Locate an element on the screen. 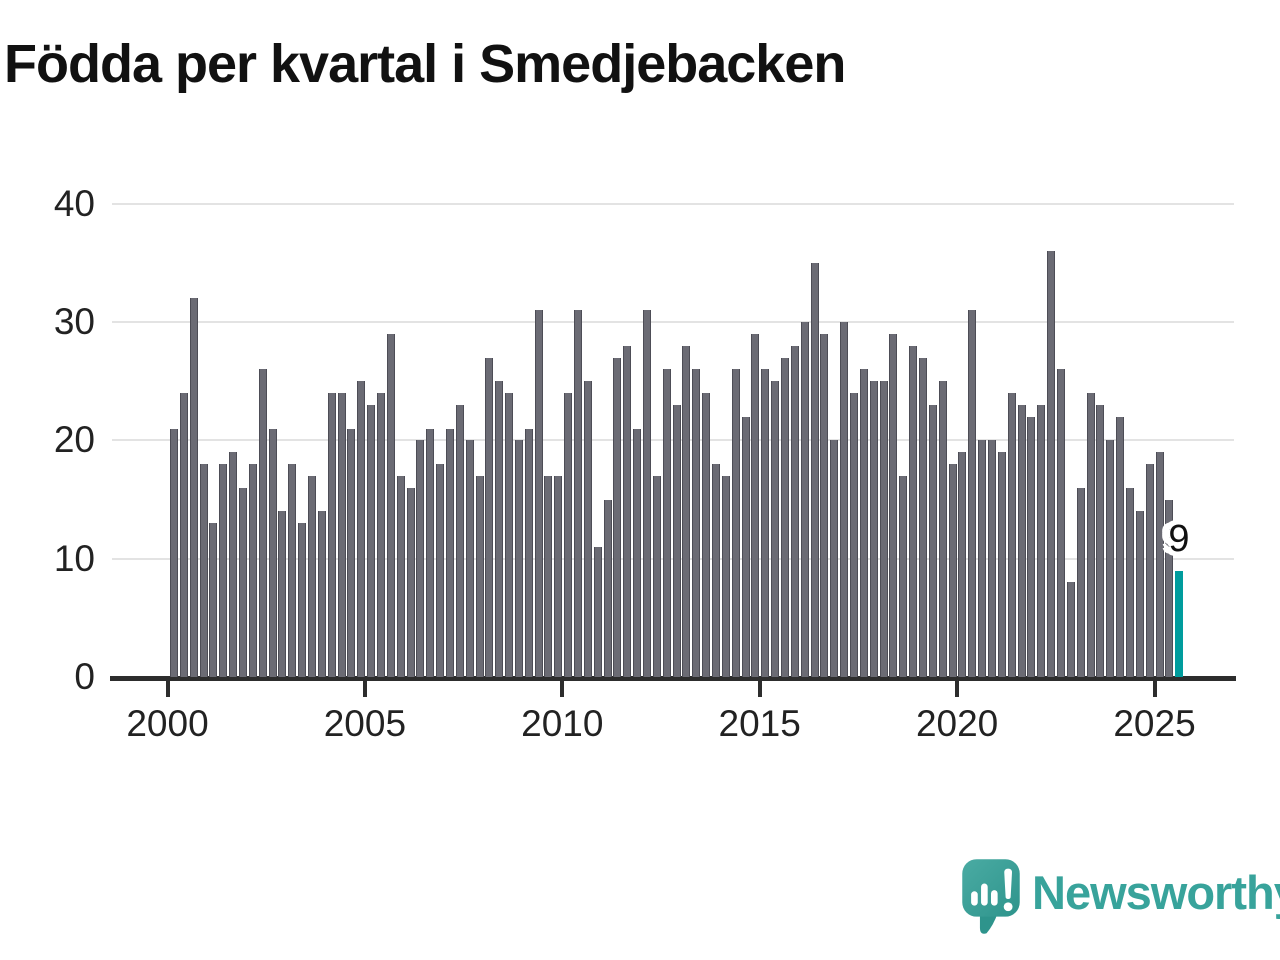 This screenshot has height=960, width=1280. x-axis-line is located at coordinates (673, 678).